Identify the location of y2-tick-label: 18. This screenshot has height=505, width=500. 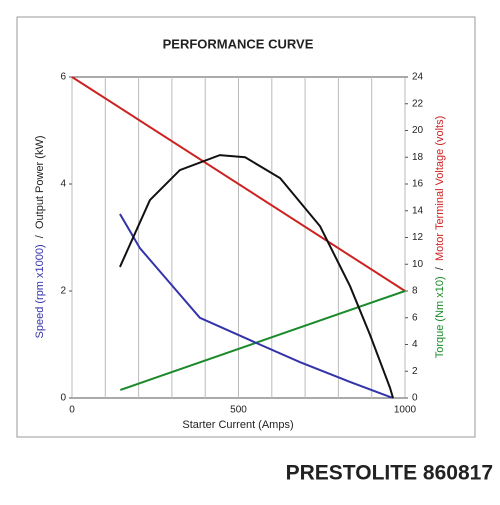
(418, 157).